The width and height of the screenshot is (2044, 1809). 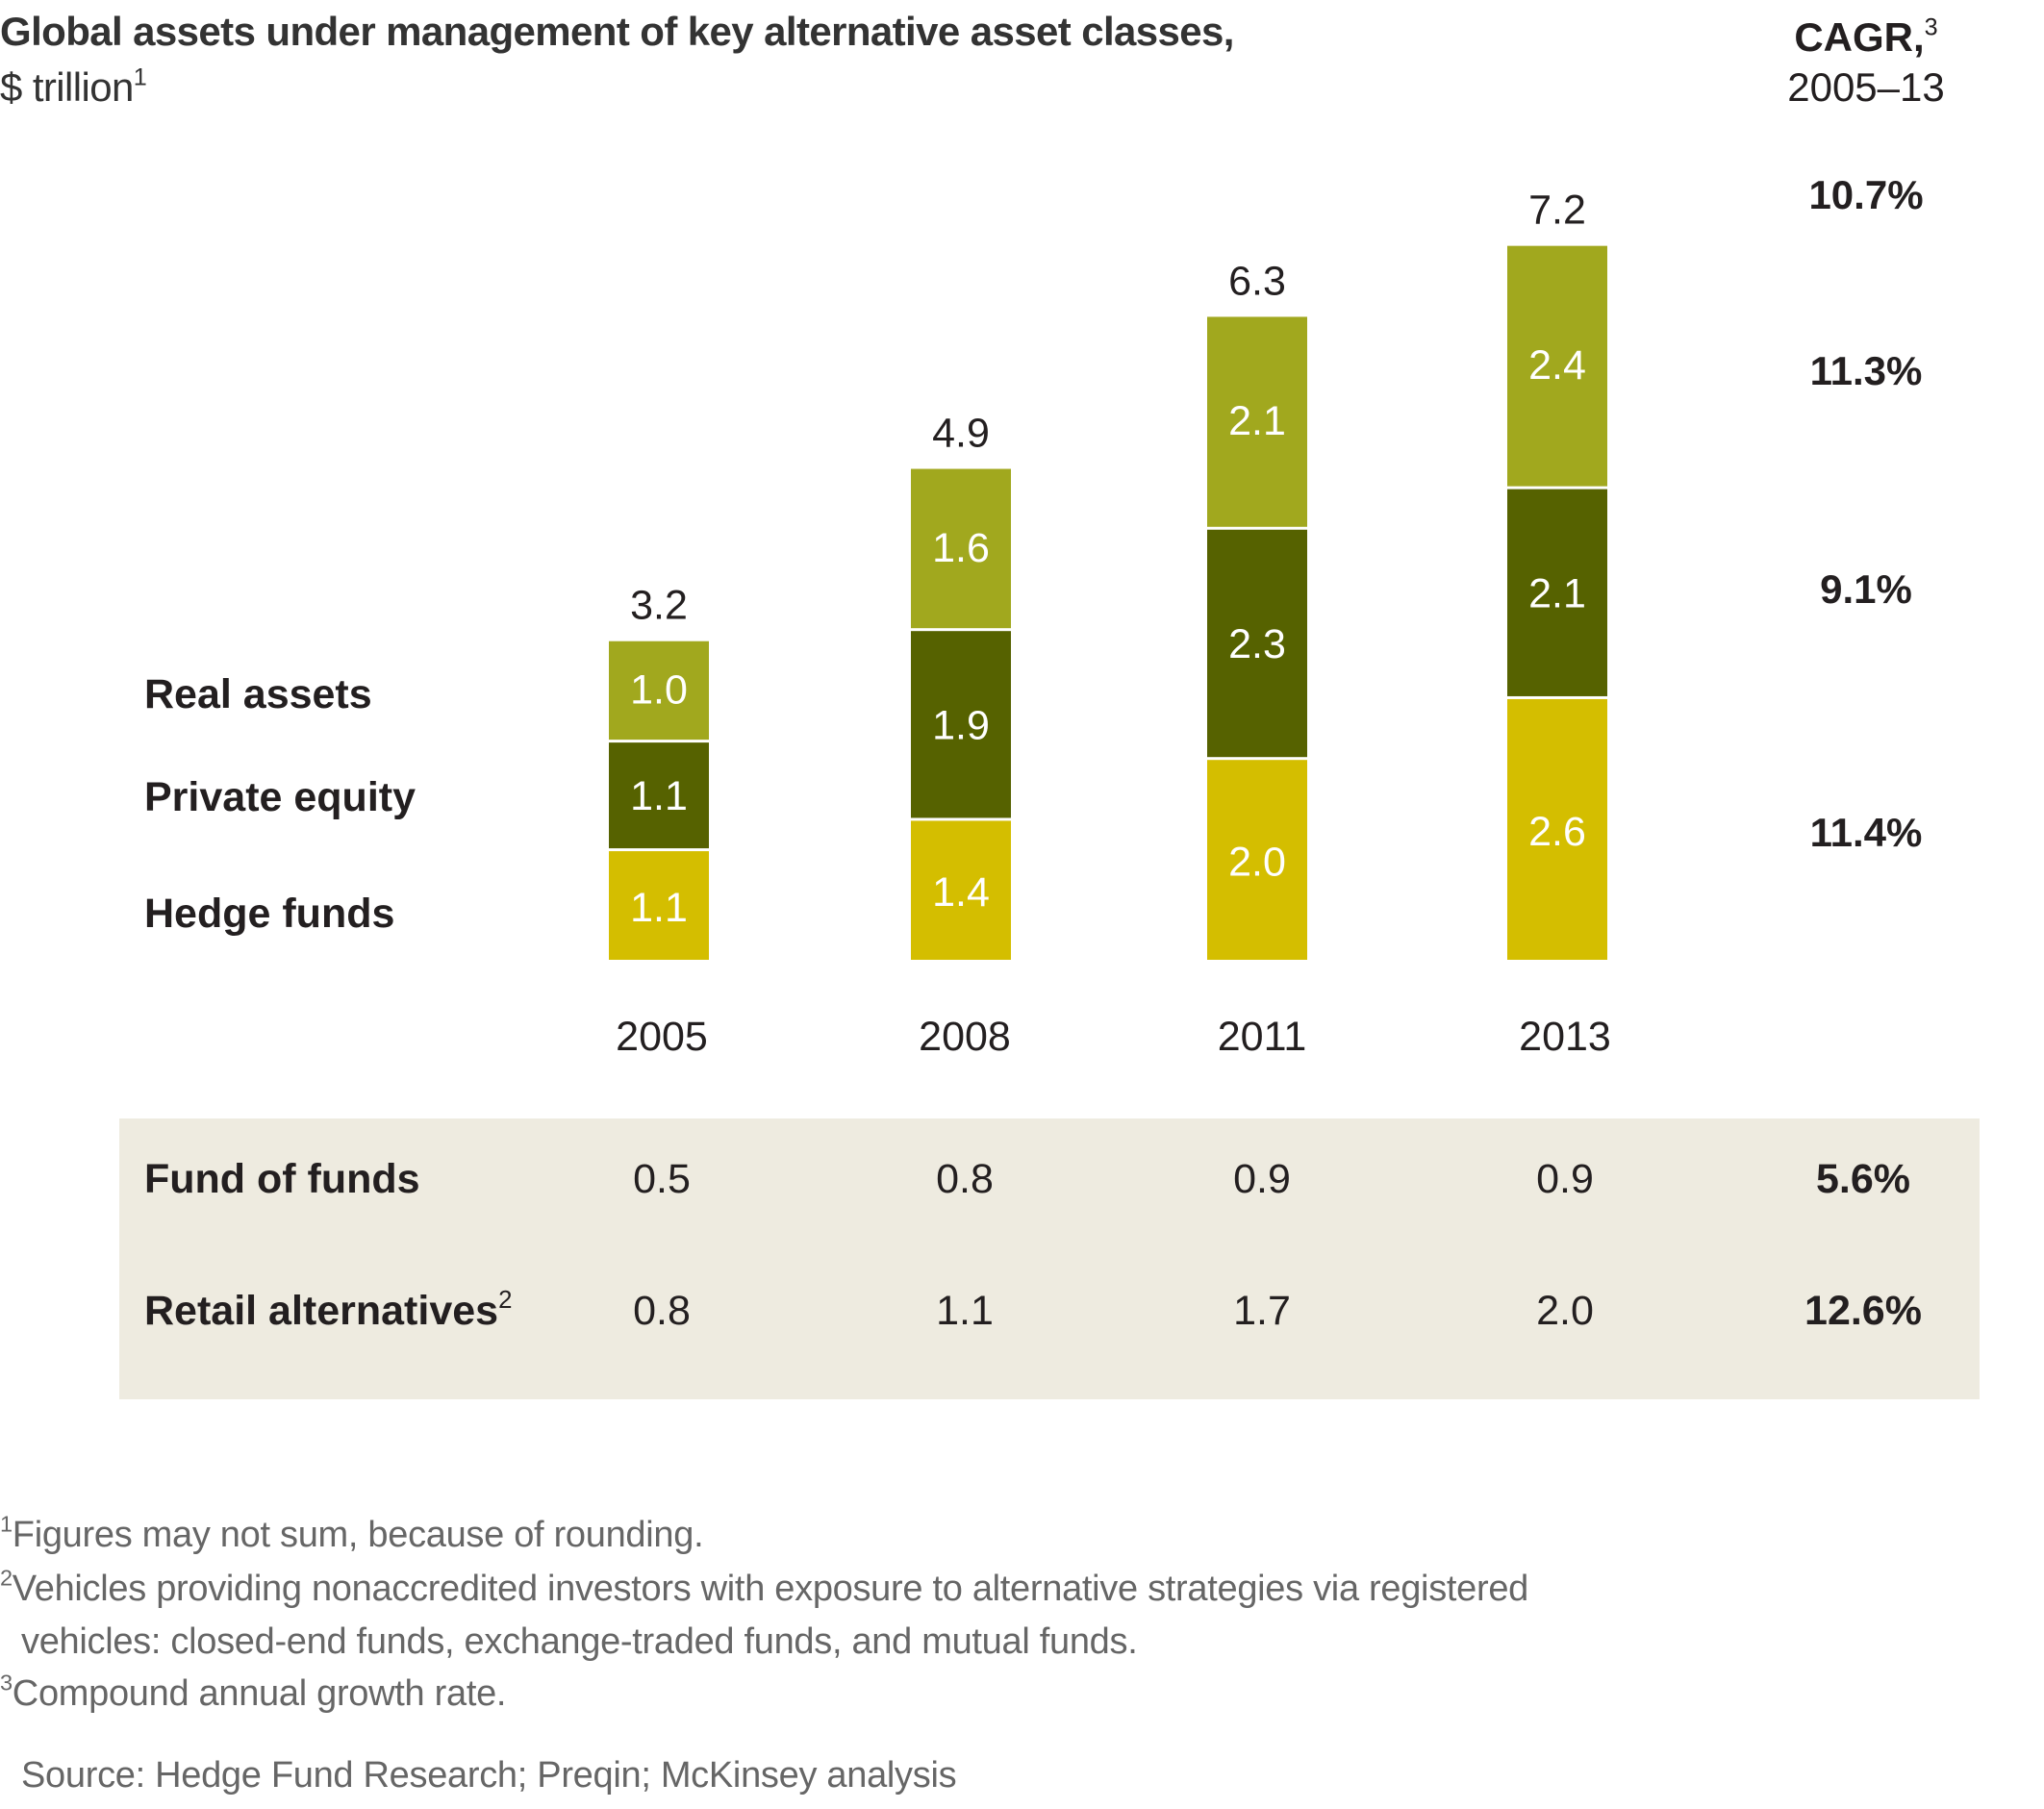 I want to click on table-cell: 1.1, so click(x=965, y=1311).